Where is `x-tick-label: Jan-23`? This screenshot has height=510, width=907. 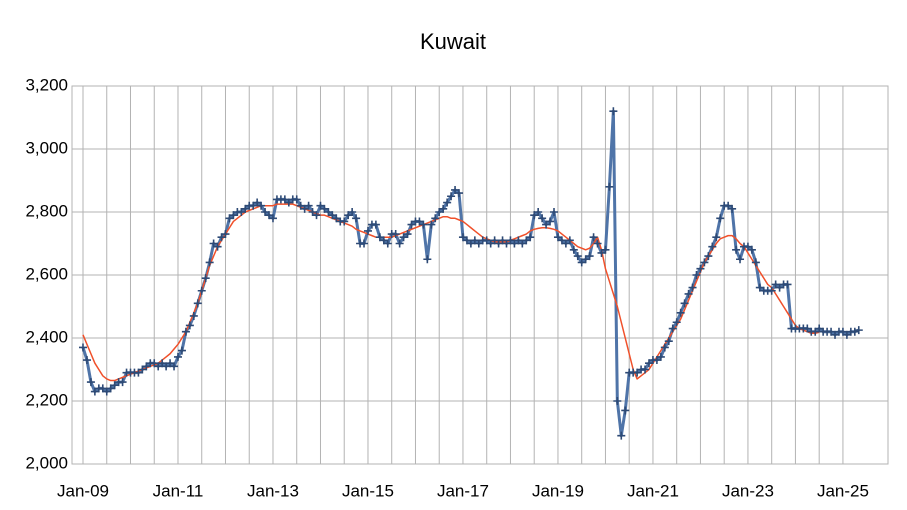 x-tick-label: Jan-23 is located at coordinates (748, 490).